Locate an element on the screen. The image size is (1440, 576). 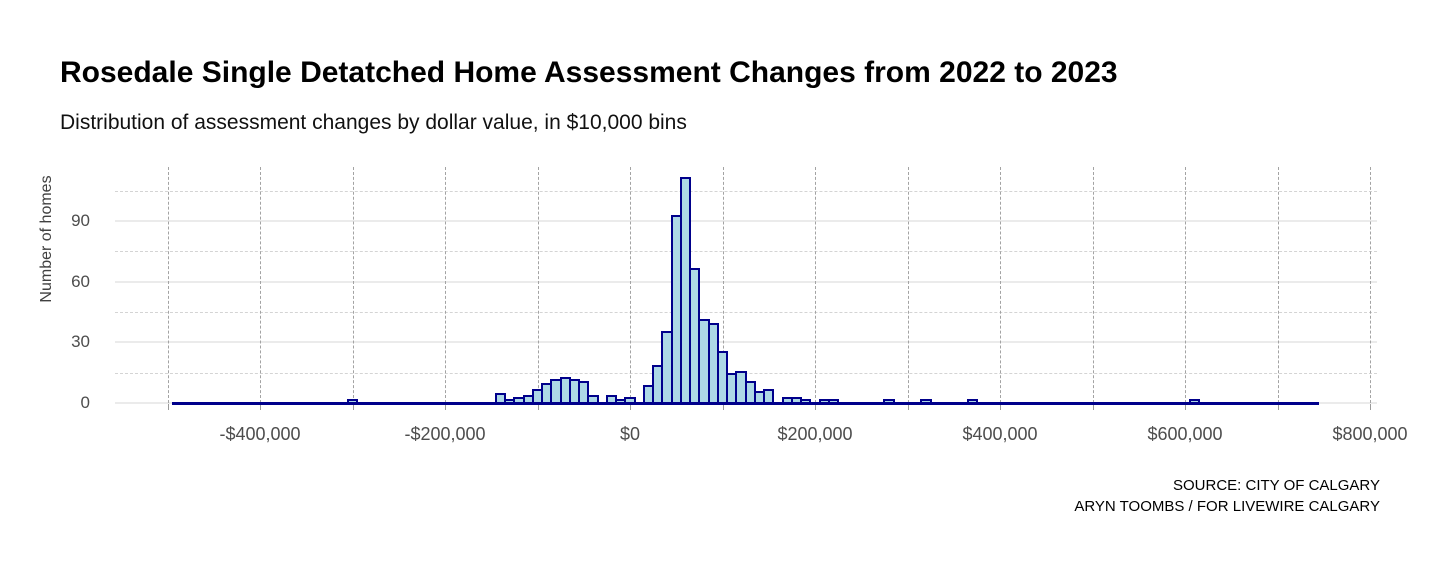
y-tick-label: 30 is located at coordinates (80, 342).